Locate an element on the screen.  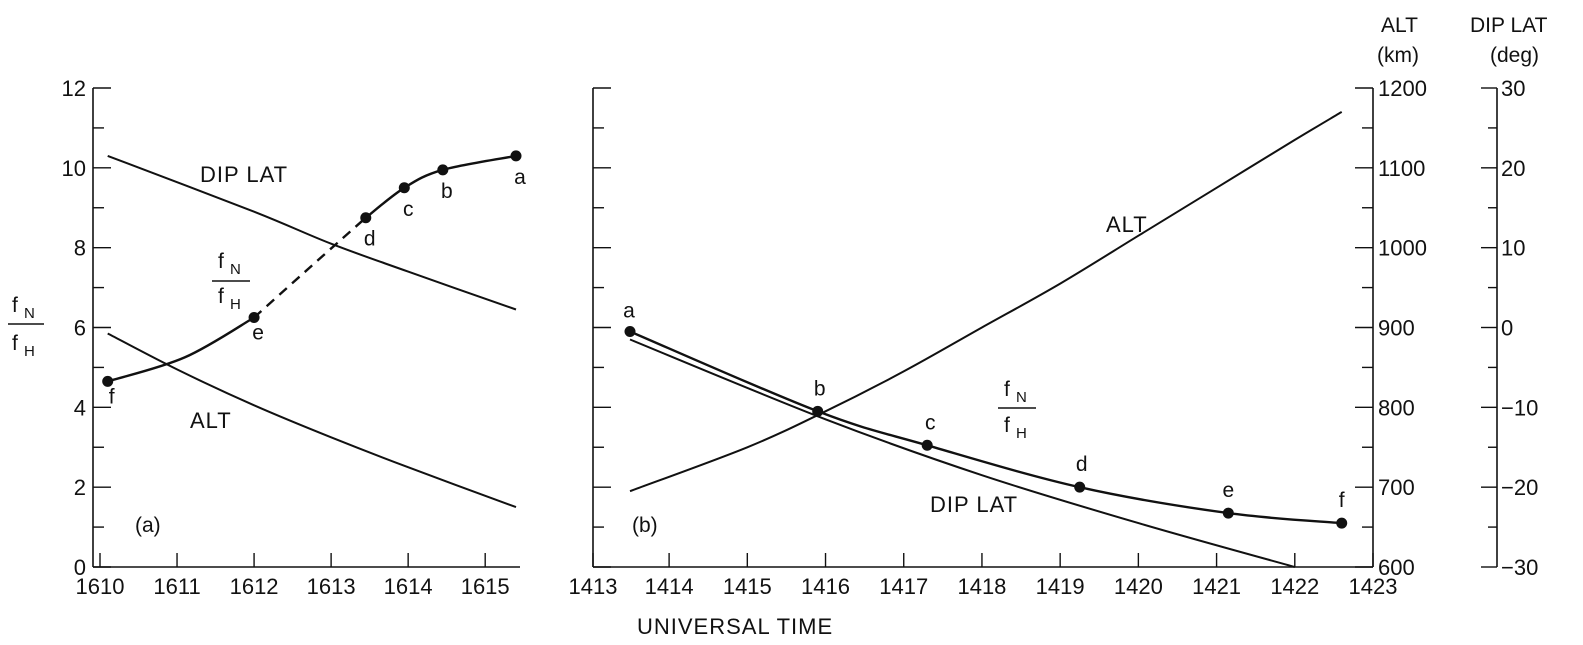
panel-b-label: (b) is located at coordinates (645, 525).